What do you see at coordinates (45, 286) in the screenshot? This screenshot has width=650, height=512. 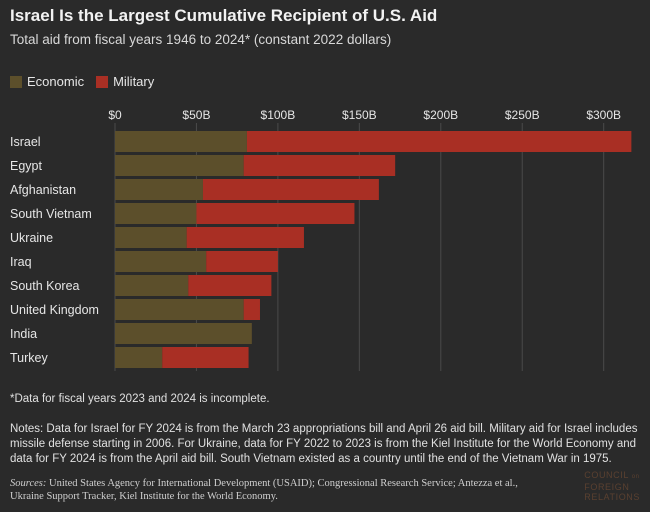 I see `category-label-6: South Korea` at bounding box center [45, 286].